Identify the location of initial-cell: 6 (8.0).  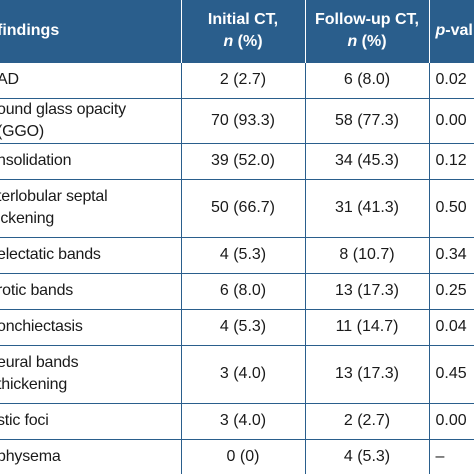
(242, 291).